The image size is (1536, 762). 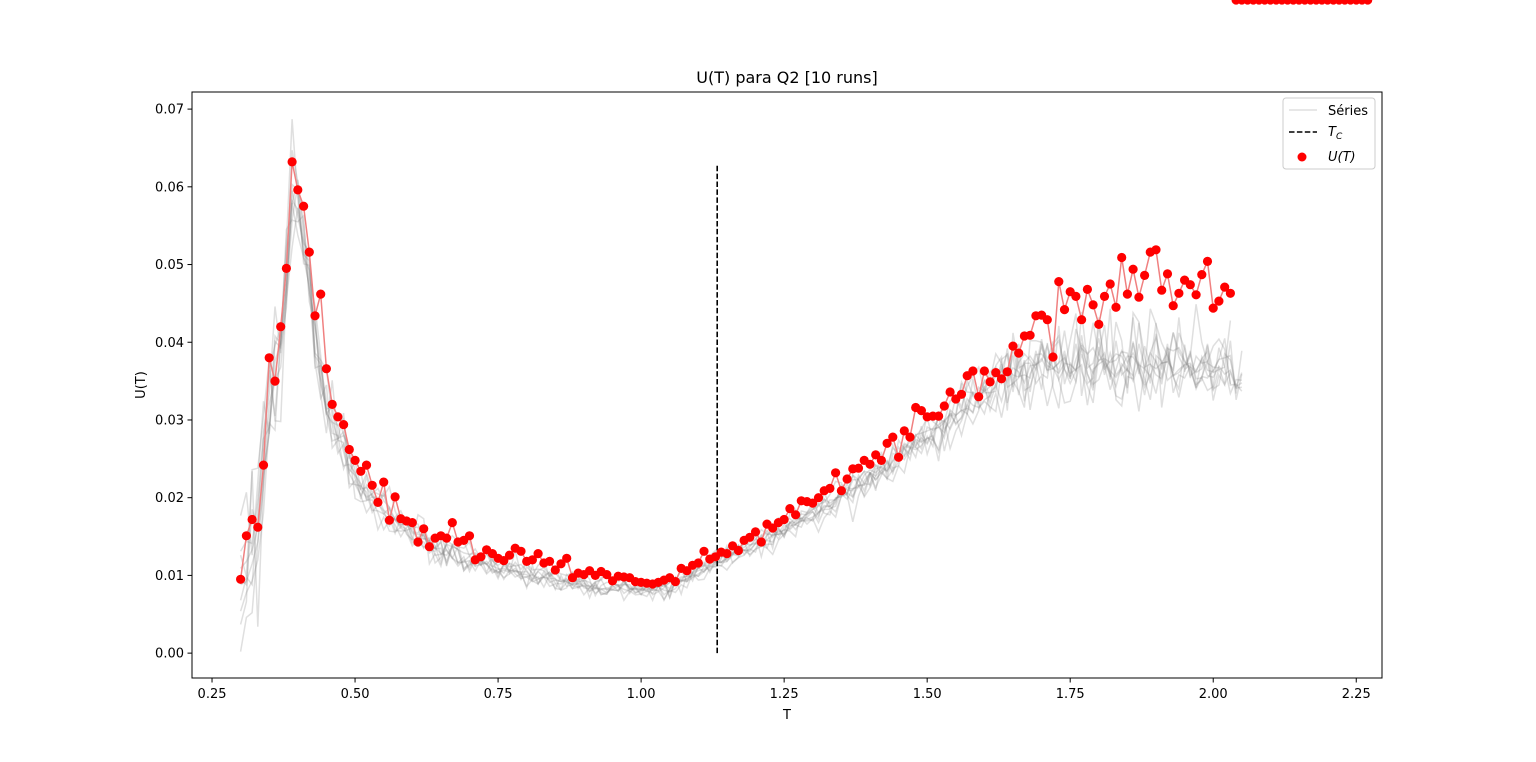 What do you see at coordinates (498, 694) in the screenshot?
I see `x-tick-label: 0.75` at bounding box center [498, 694].